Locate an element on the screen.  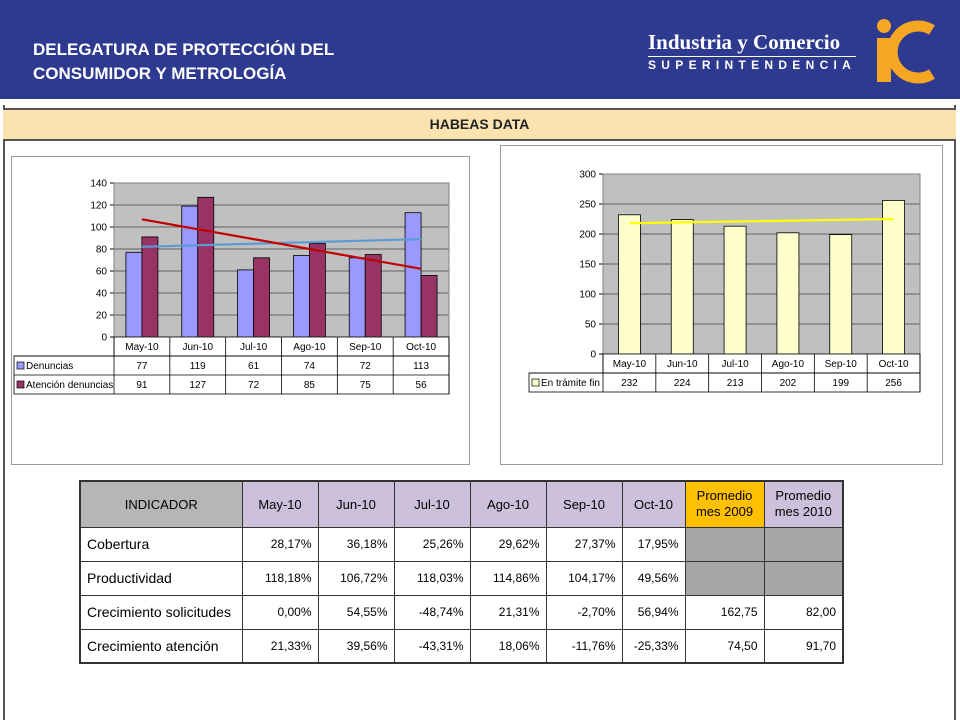
table-cell: -2,70% is located at coordinates (584, 612).